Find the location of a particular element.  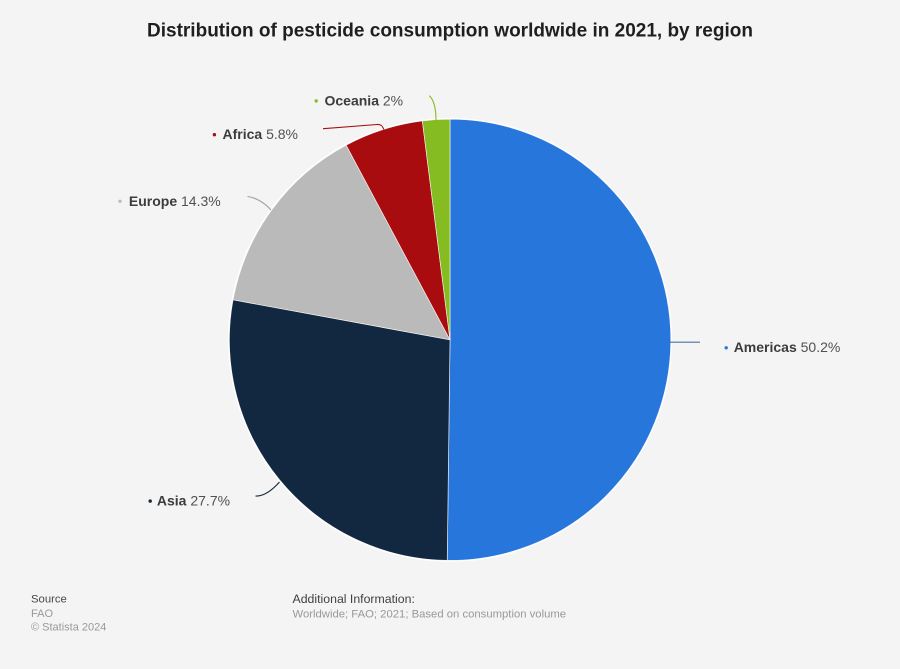

svg-text: Additional Information: is located at coordinates (354, 599).